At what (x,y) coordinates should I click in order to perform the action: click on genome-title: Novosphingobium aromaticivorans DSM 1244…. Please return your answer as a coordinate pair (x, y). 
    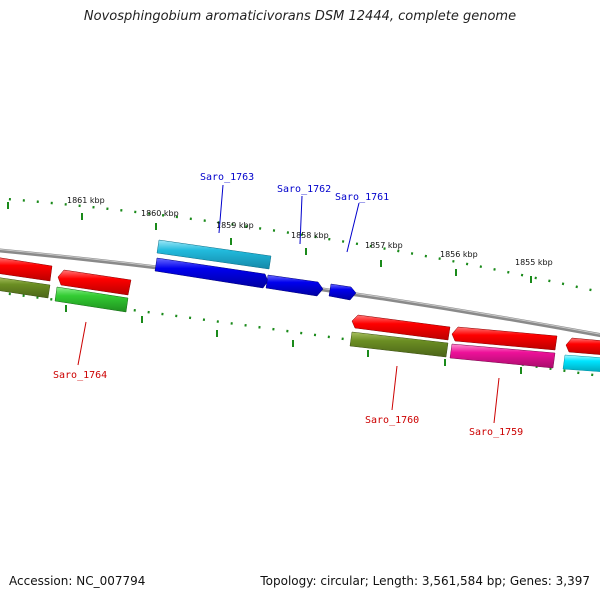
    Looking at the image, I should click on (300, 16).